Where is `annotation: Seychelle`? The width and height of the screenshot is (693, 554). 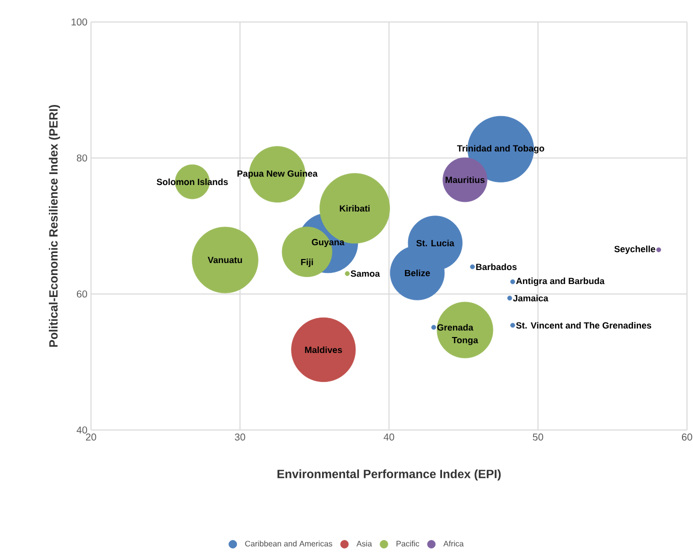 annotation: Seychelle is located at coordinates (635, 250).